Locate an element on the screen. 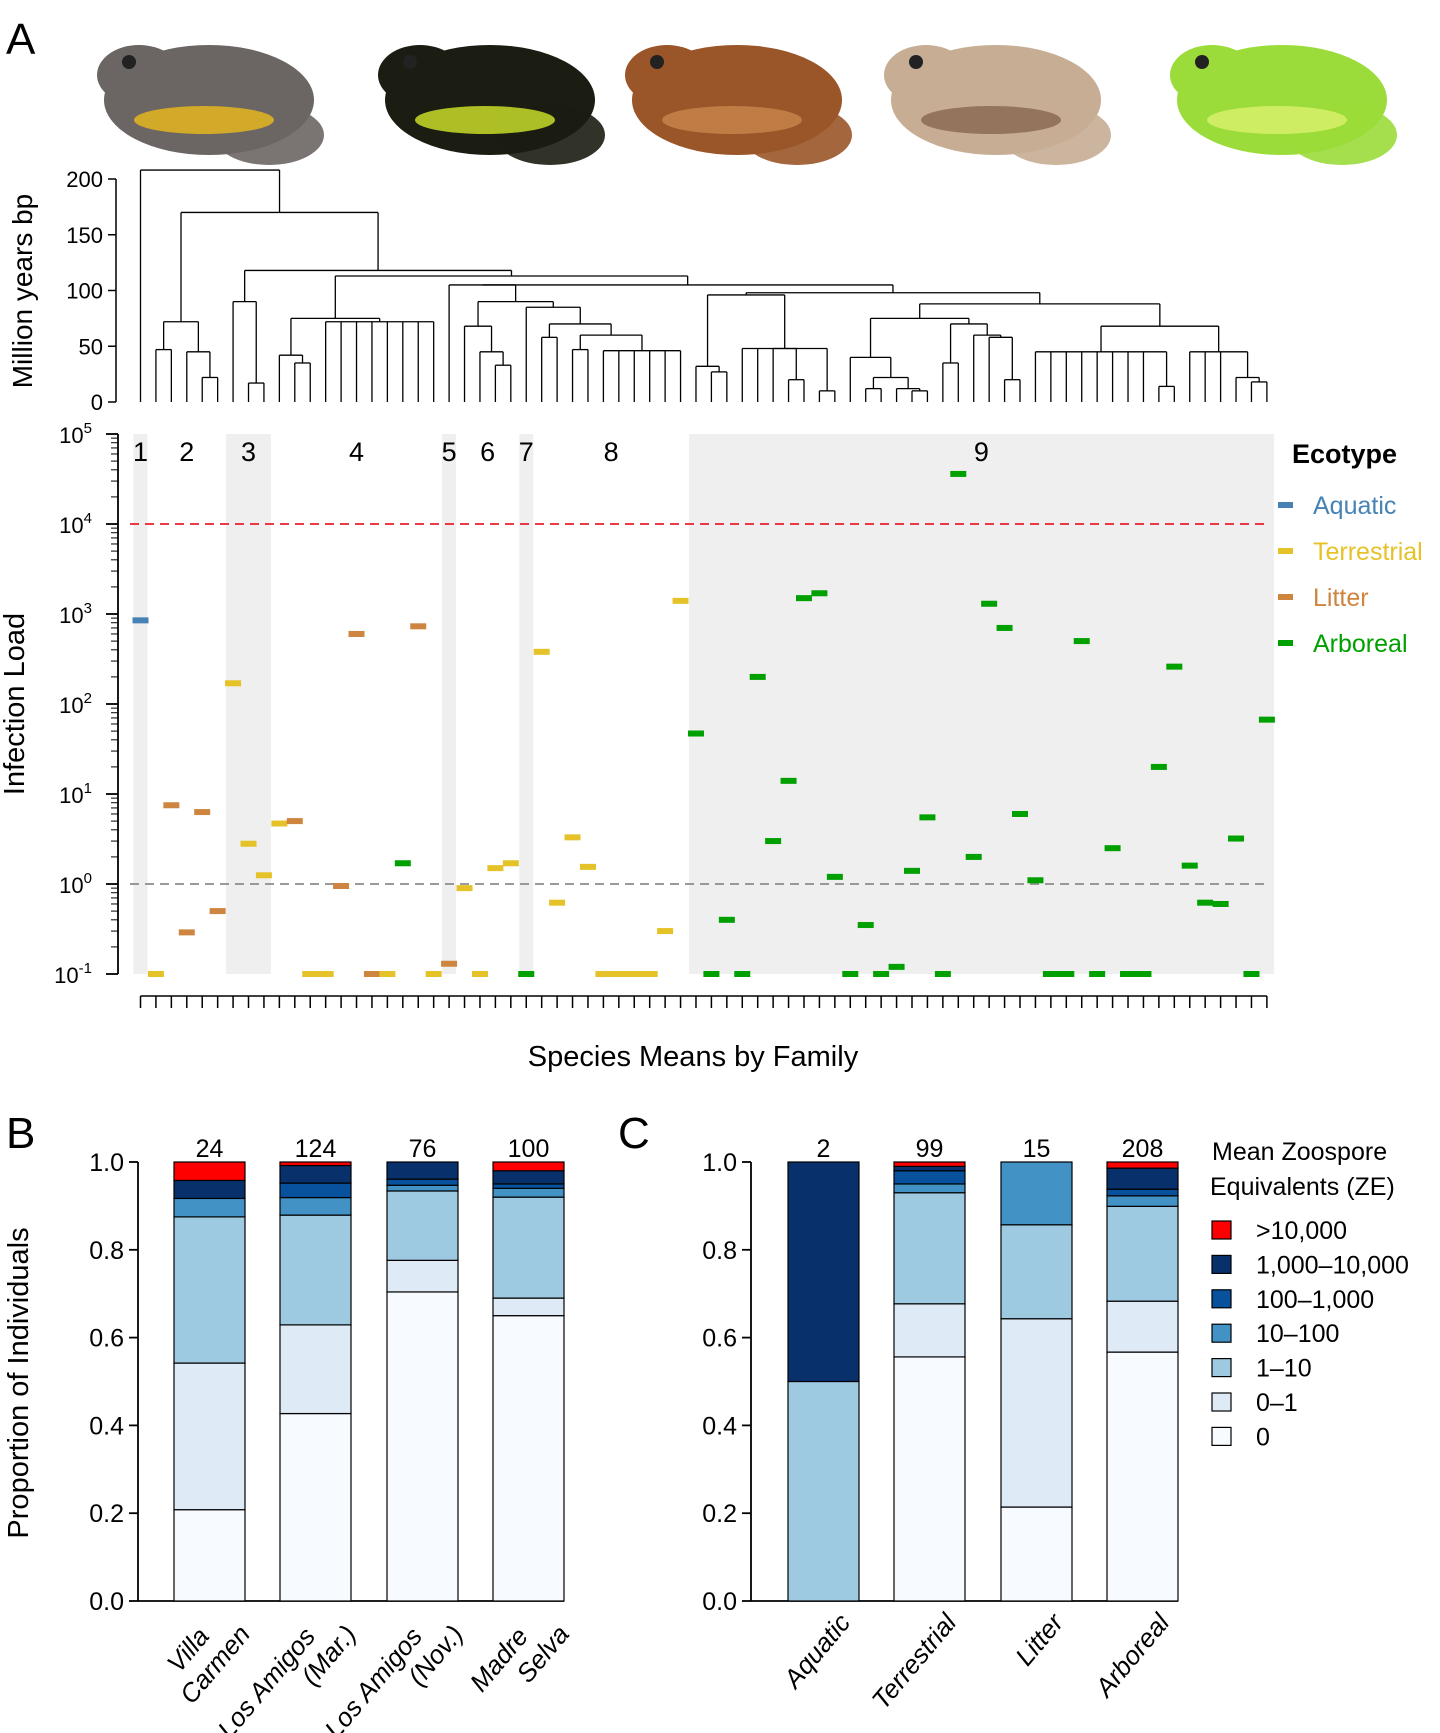  legend-label-litter: Litter is located at coordinates (1341, 598).